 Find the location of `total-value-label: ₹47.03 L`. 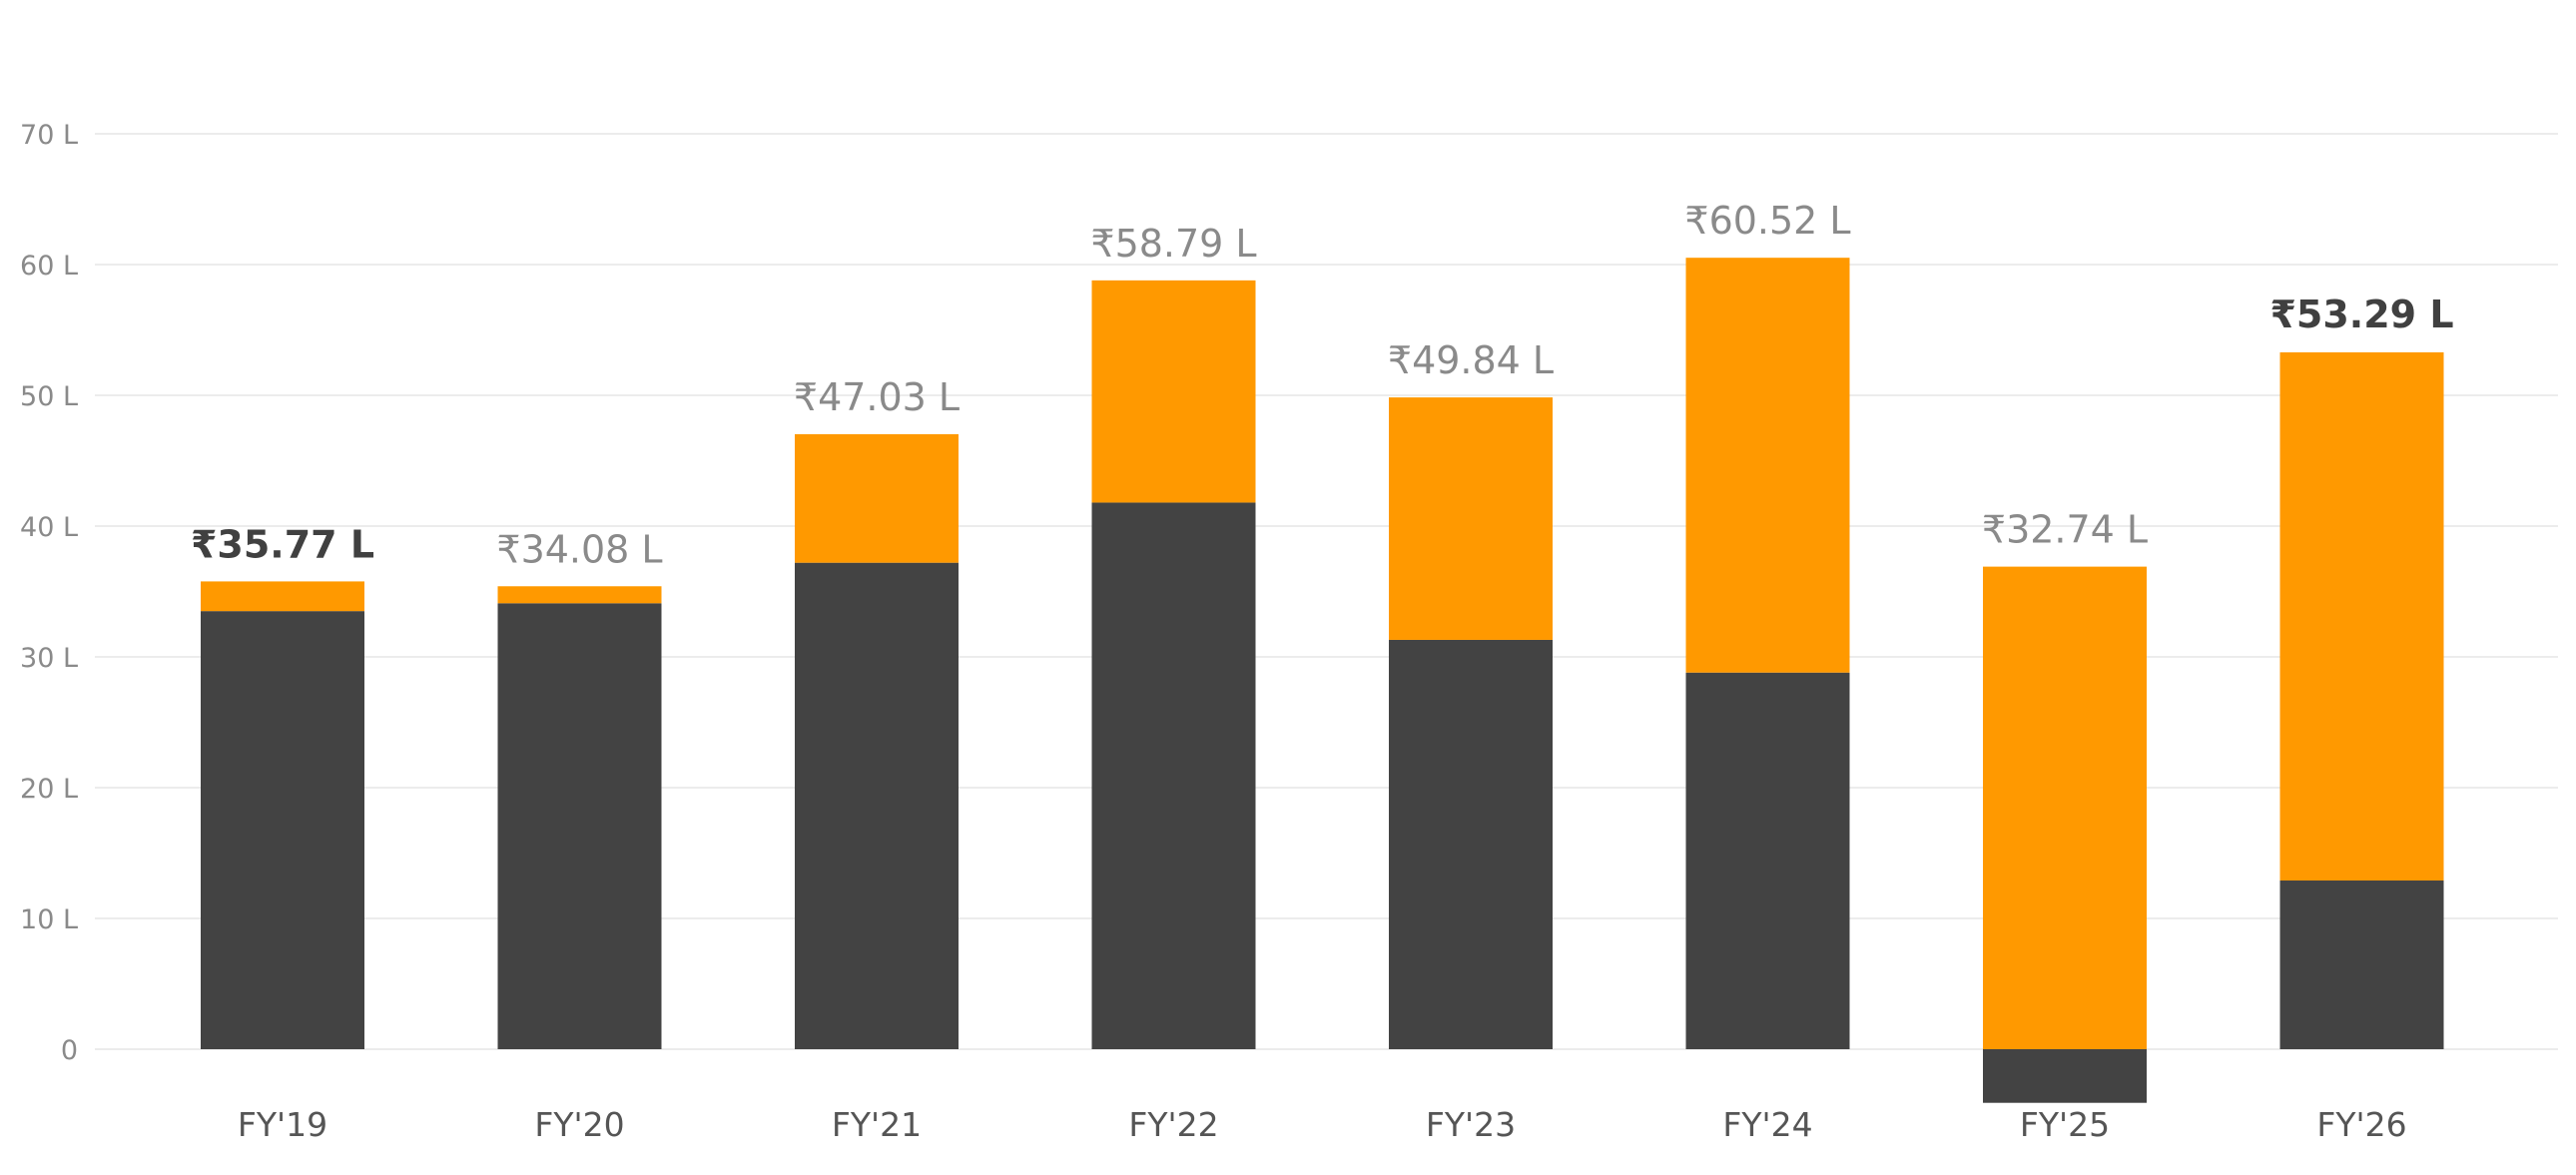

total-value-label: ₹47.03 L is located at coordinates (877, 397).